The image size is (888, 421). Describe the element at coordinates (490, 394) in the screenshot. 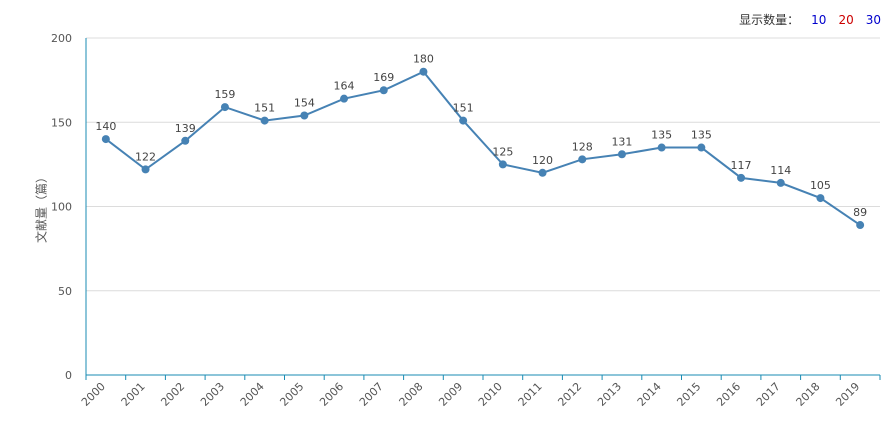

I see `x-tick-label: 2010` at that location.